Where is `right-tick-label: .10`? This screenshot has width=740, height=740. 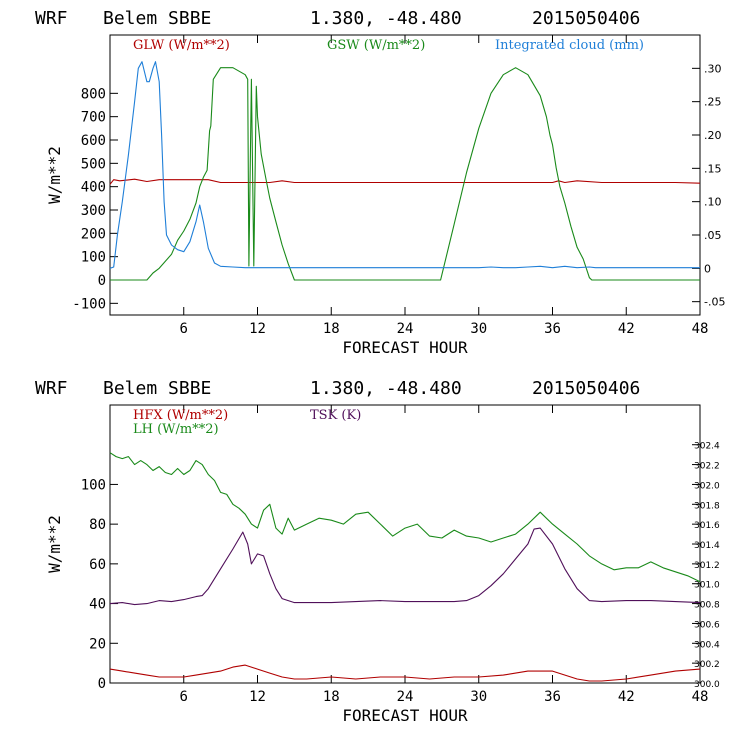
right-tick-label: .10 is located at coordinates (713, 202).